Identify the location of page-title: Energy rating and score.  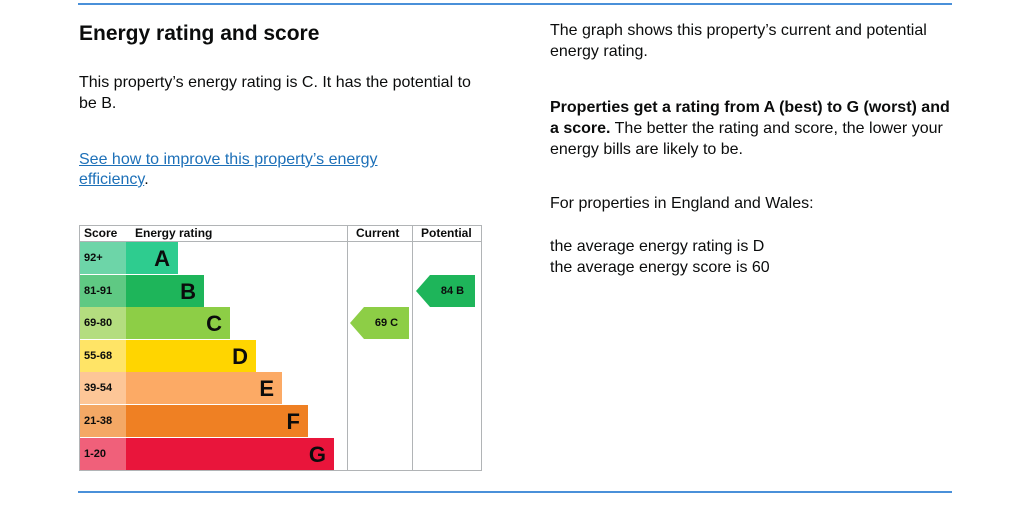
(199, 33).